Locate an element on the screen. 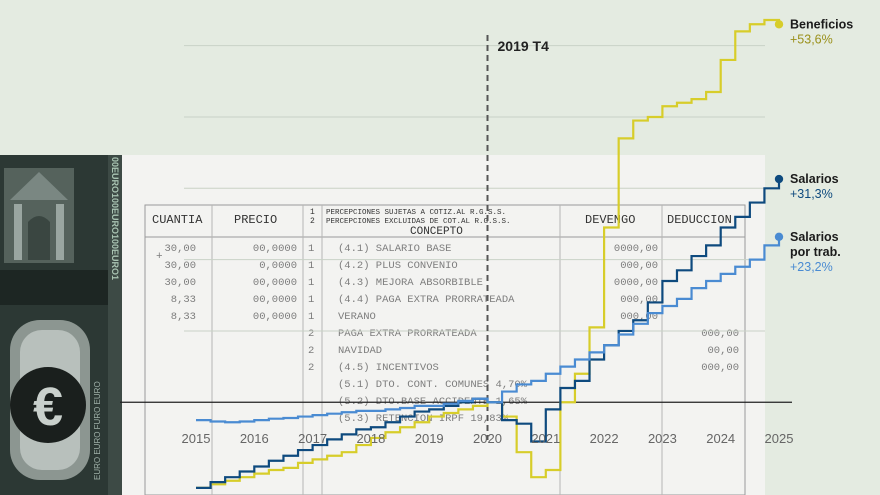 This screenshot has height=495, width=880. x-tick-label: 2024 is located at coordinates (720, 438).